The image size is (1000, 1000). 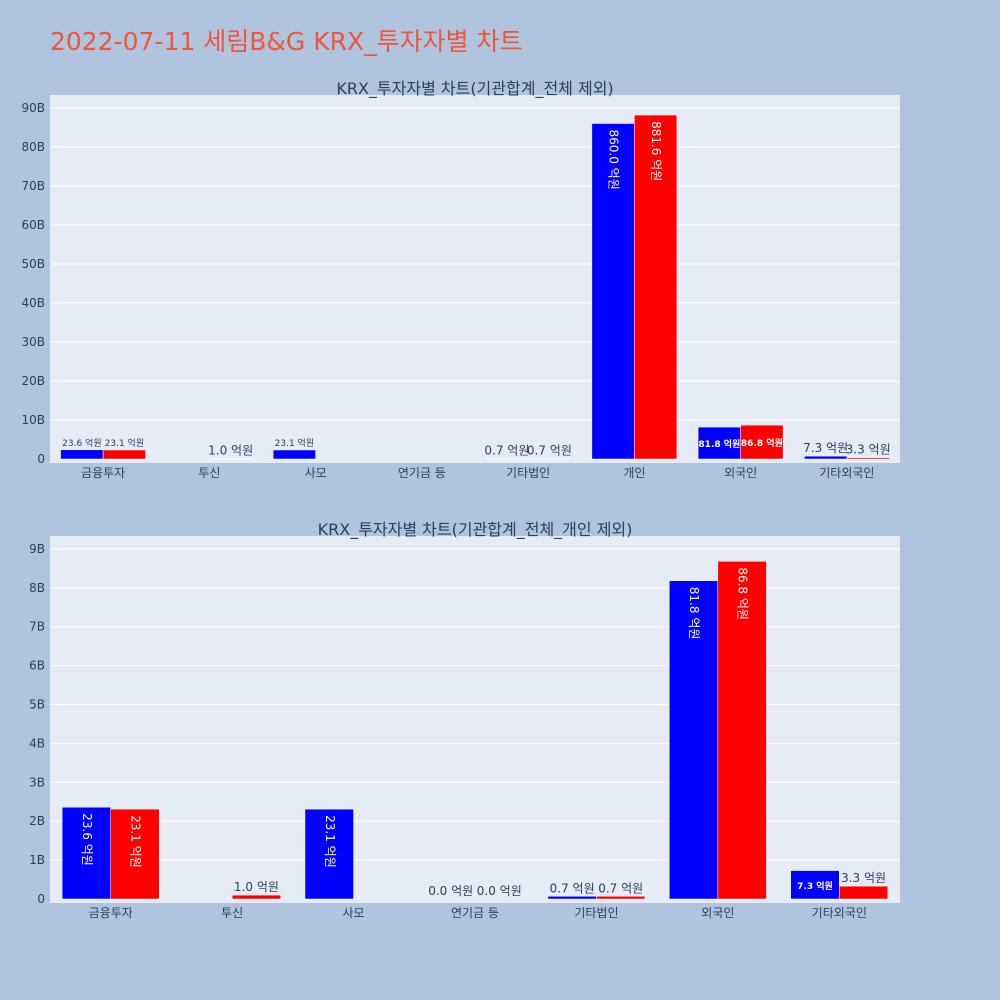 I want to click on chart-title: KRX_투자자별 차트(기관합계_전체 제외), so click(x=474, y=89).